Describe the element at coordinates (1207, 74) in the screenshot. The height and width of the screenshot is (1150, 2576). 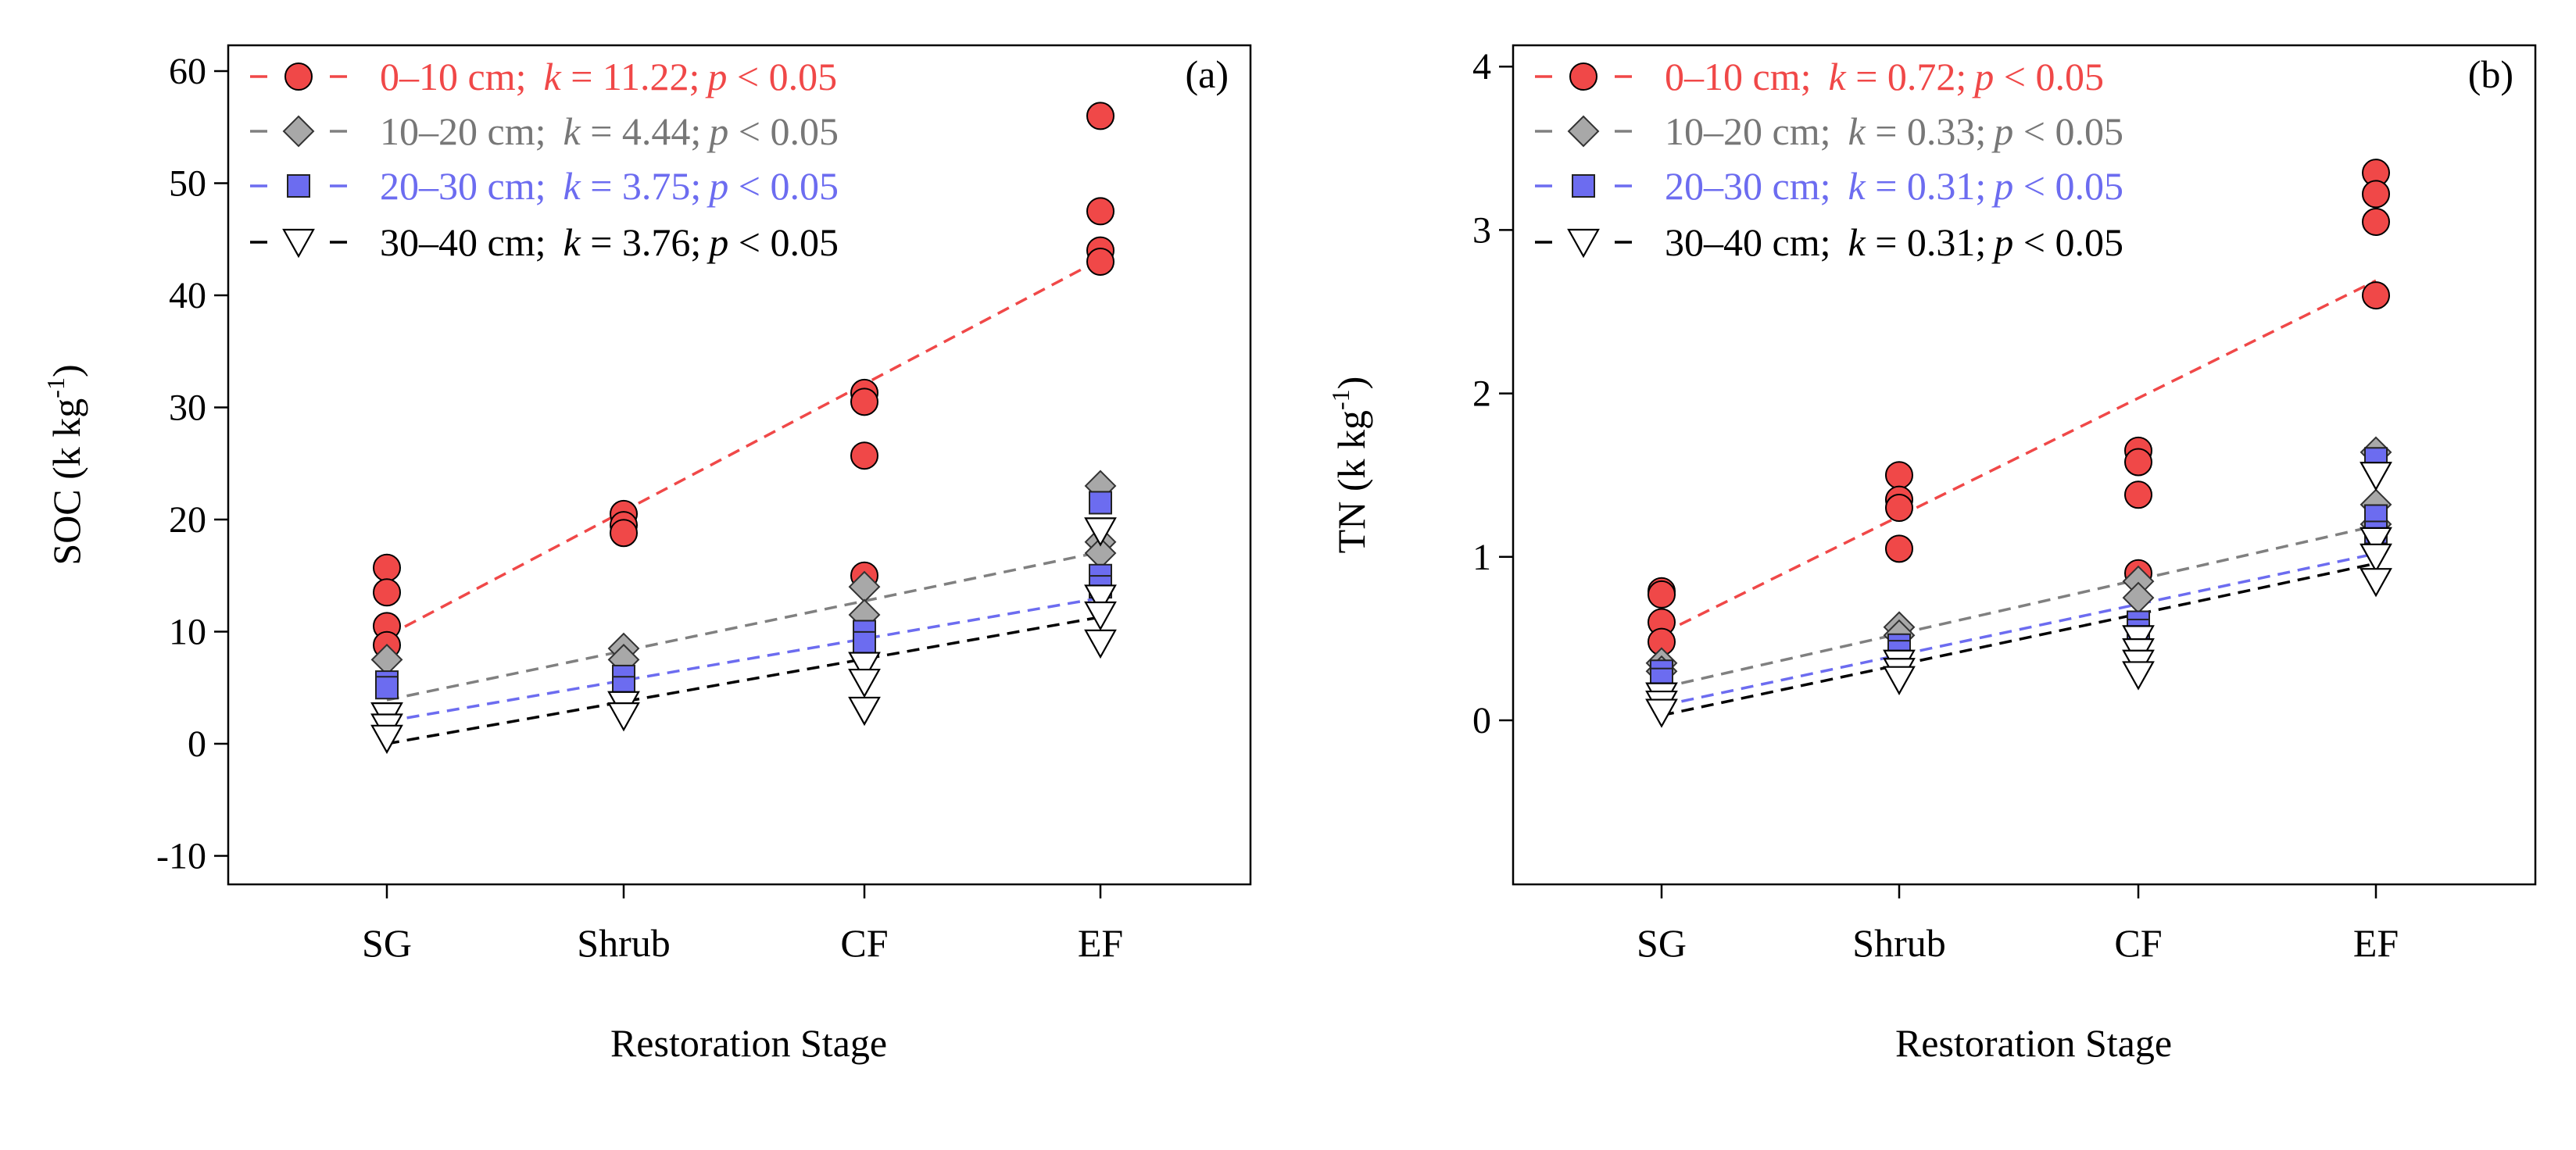
I see `panel-label: (a)` at that location.